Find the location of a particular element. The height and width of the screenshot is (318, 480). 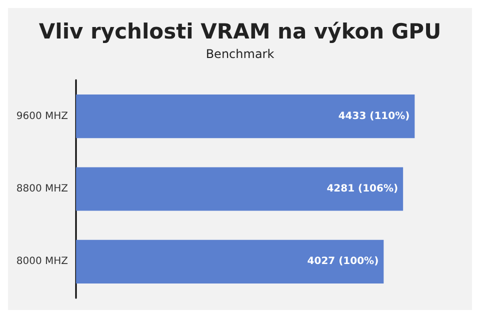

y-tick-label: 8000 MHZ is located at coordinates (42, 262).